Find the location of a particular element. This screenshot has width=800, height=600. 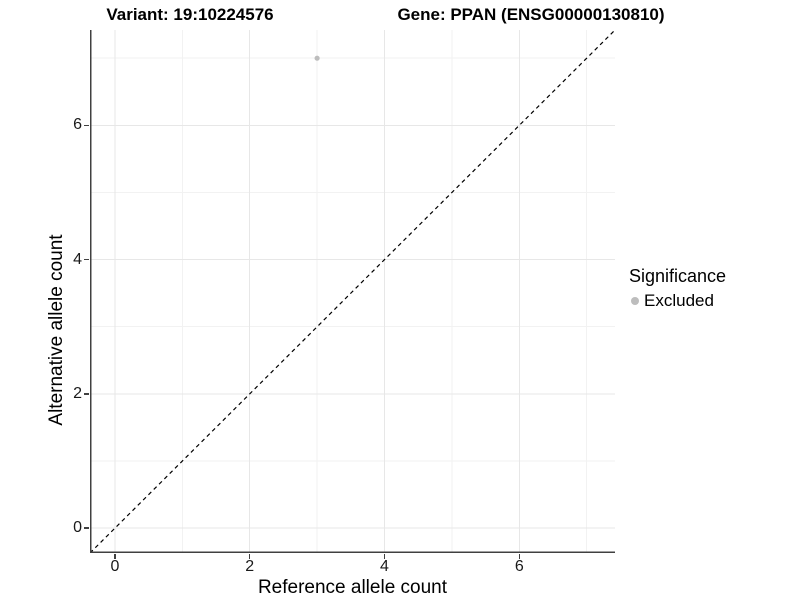

x-tick-label: 0 is located at coordinates (115, 566).